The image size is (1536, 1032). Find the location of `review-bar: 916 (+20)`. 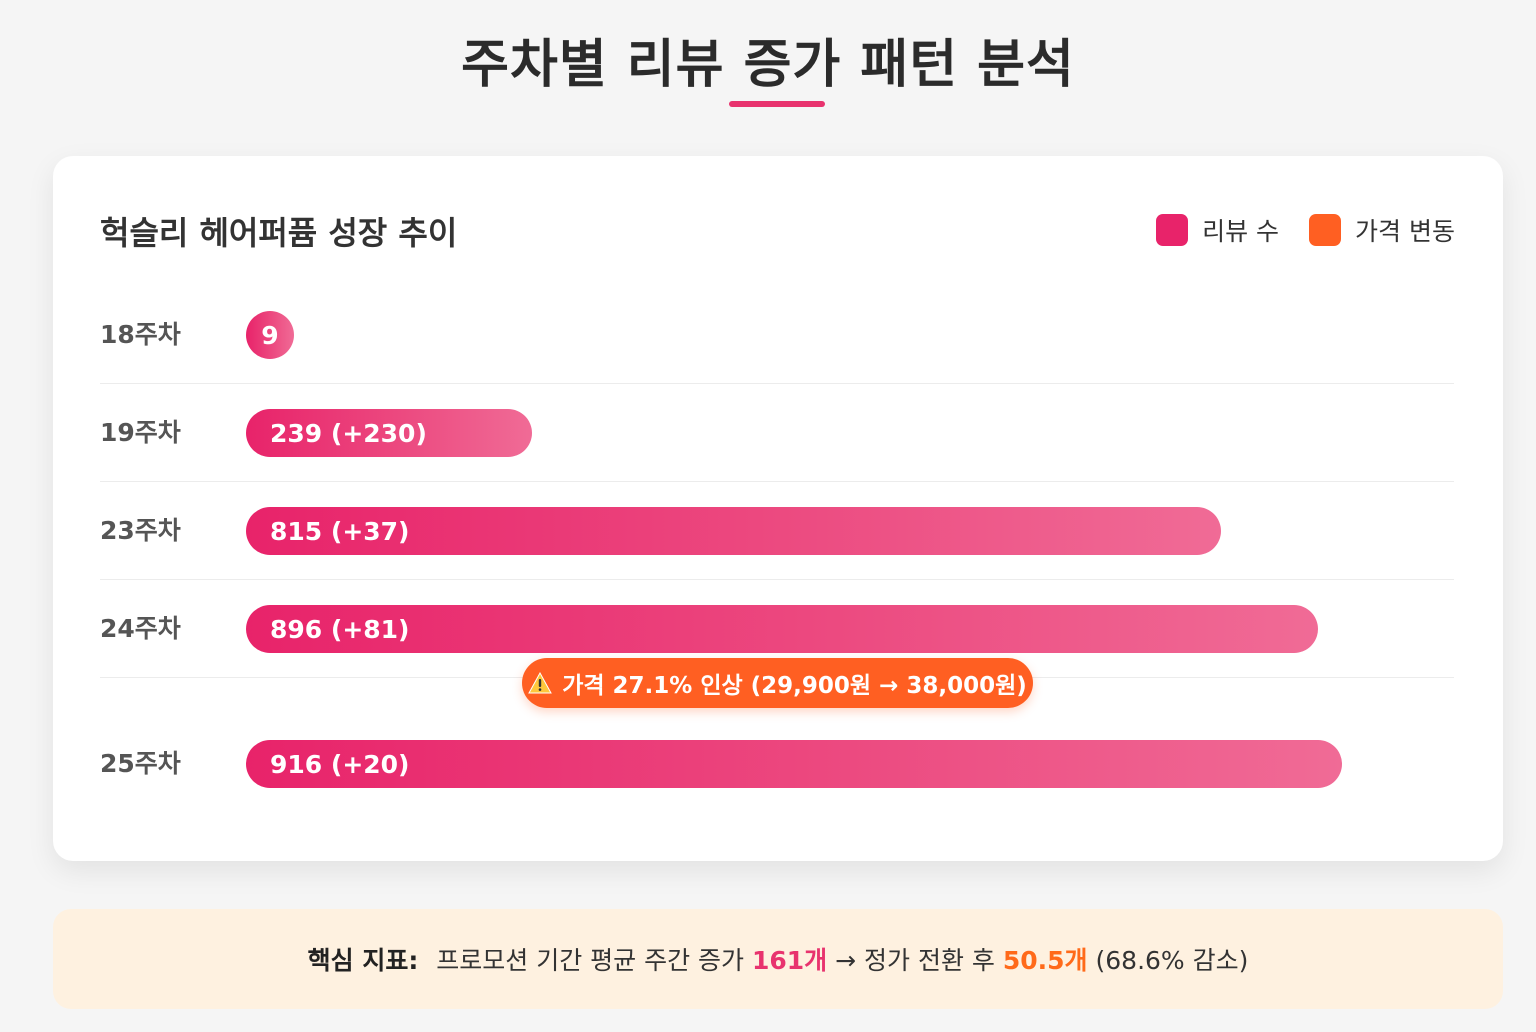

review-bar: 916 (+20) is located at coordinates (794, 764).